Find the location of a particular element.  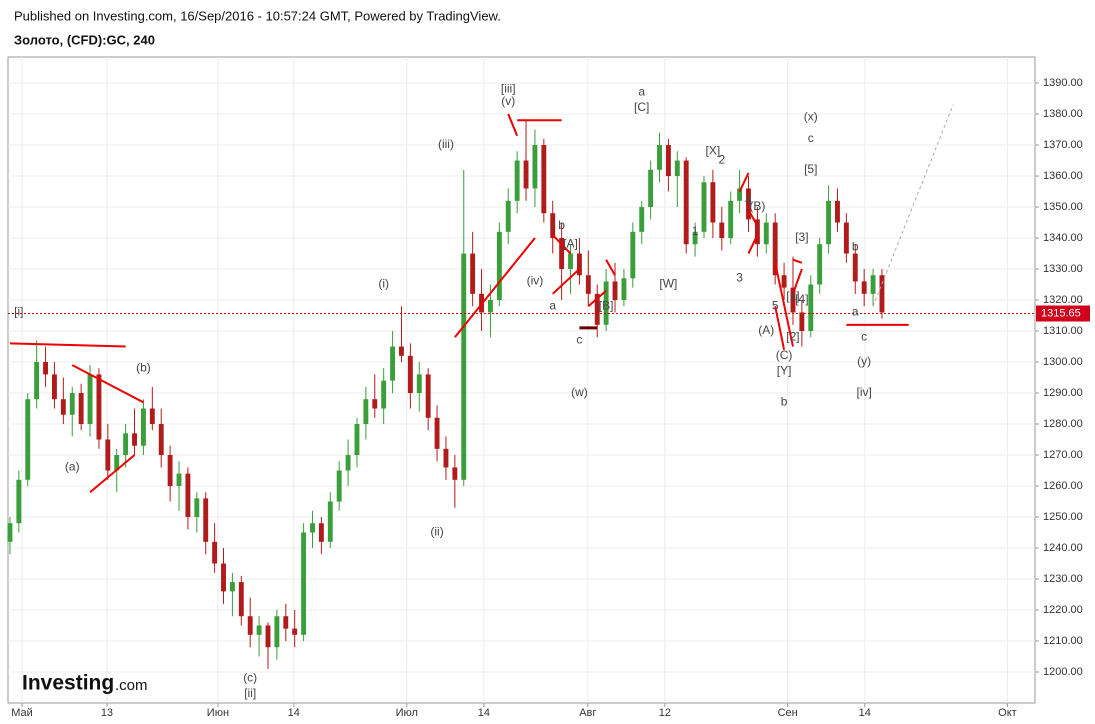

wave-label: 1 is located at coordinates (695, 231).